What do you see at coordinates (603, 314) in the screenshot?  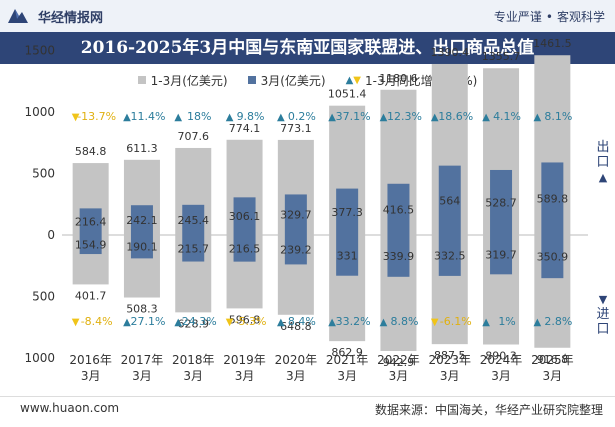 I see `side-label-import: ▼ 进口` at bounding box center [603, 314].